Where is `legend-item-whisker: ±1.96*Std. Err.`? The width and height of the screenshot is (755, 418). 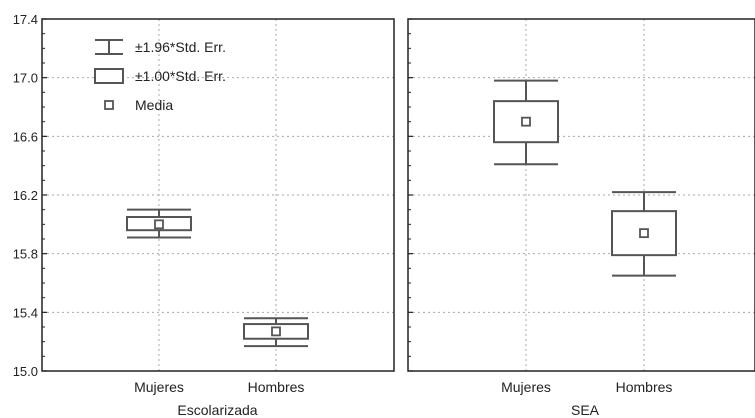 legend-item-whisker: ±1.96*Std. Err. is located at coordinates (160, 47).